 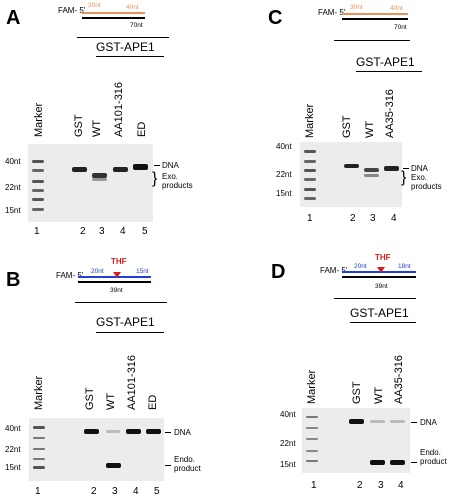 What do you see at coordinates (117, 275) in the screenshot?
I see `b-site-marker-icon` at bounding box center [117, 275].